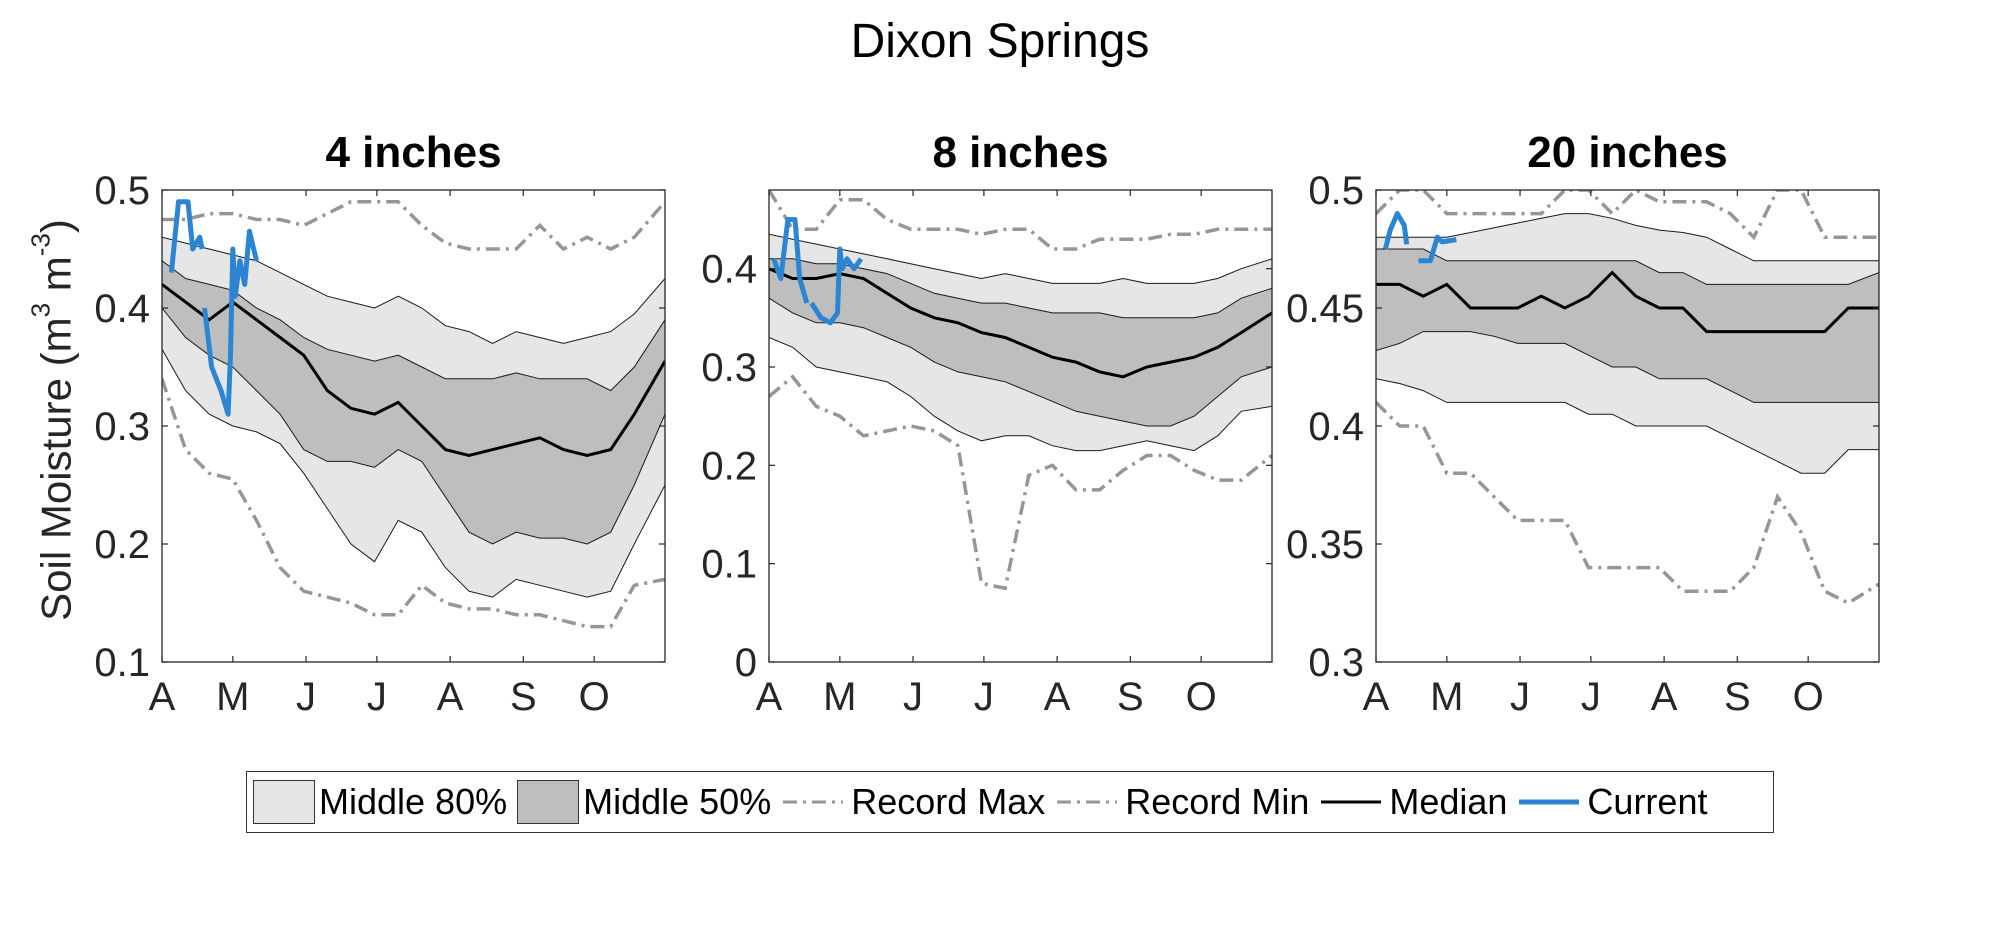 The image size is (2000, 936). I want to click on legend-item-record-min: Record Min, so click(1182, 802).